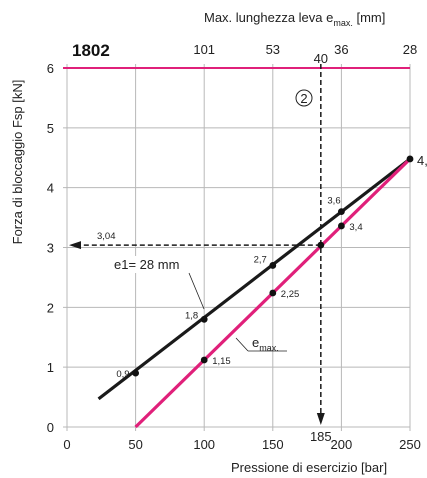 The width and height of the screenshot is (427, 478). Describe the element at coordinates (290, 294) in the screenshot. I see `emax-series-point-label-2,25: 2,25` at that location.